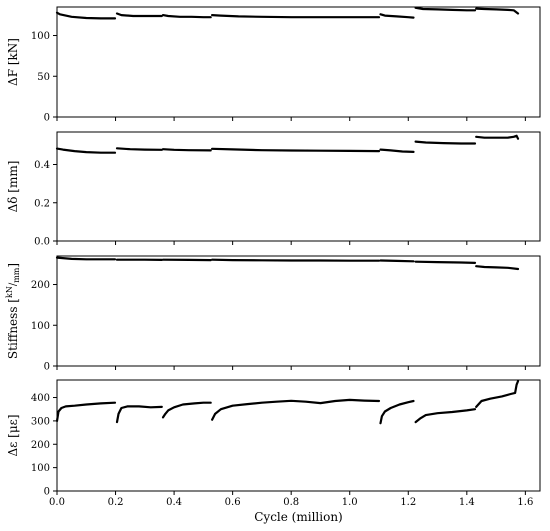  Describe the element at coordinates (116, 502) in the screenshot. I see `x-tick-label: 0.2` at that location.